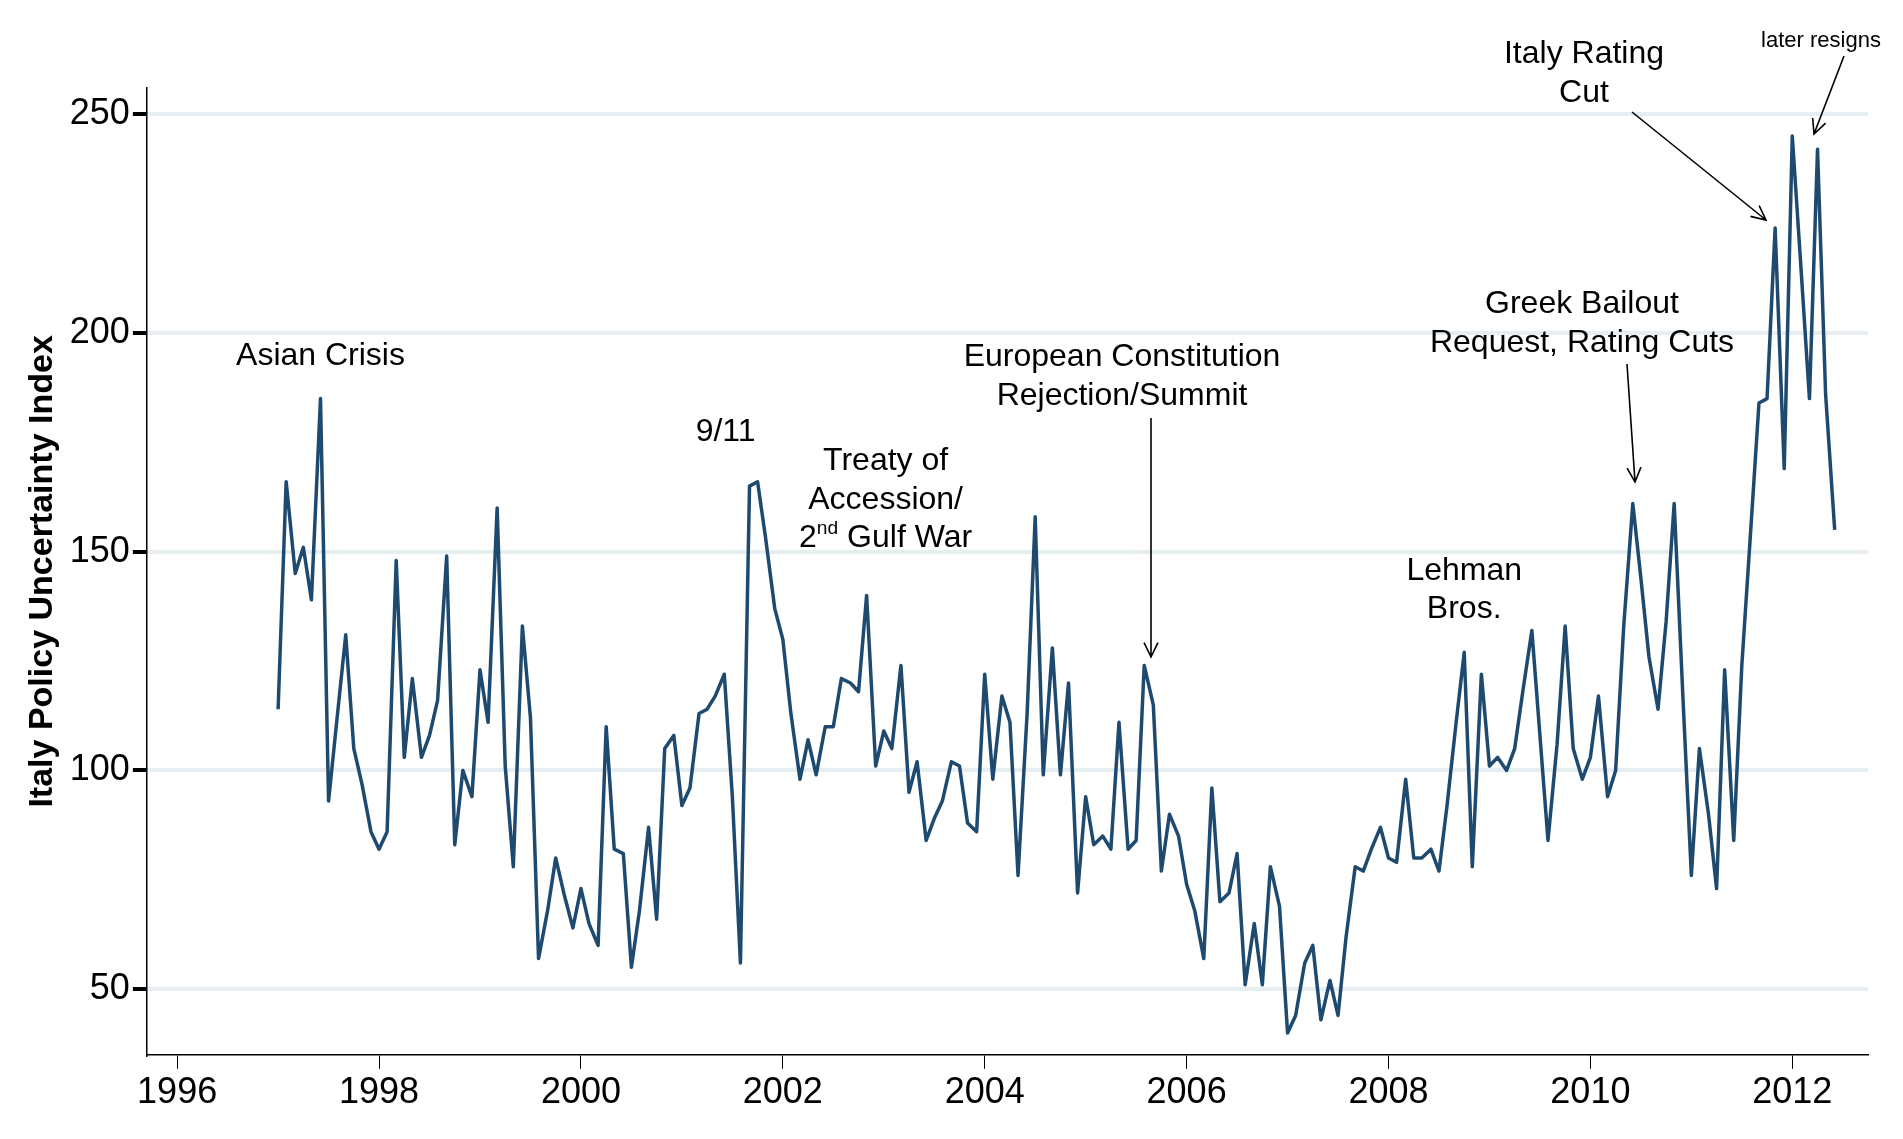 The width and height of the screenshot is (1903, 1139). Describe the element at coordinates (1464, 587) in the screenshot. I see `annotation: Lehman Bros.` at that location.